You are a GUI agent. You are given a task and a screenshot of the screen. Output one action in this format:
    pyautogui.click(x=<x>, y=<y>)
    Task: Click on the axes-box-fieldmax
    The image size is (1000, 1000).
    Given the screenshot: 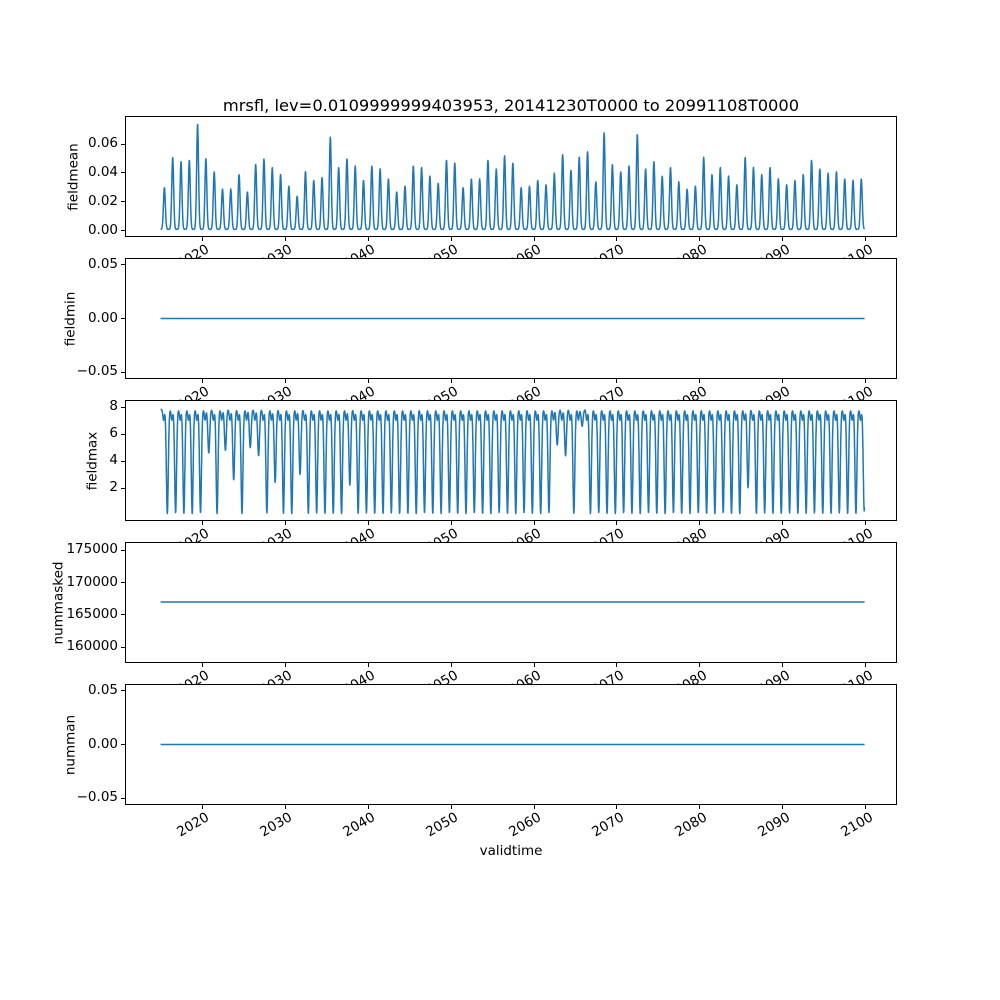 What is the action you would take?
    pyautogui.click(x=511, y=460)
    